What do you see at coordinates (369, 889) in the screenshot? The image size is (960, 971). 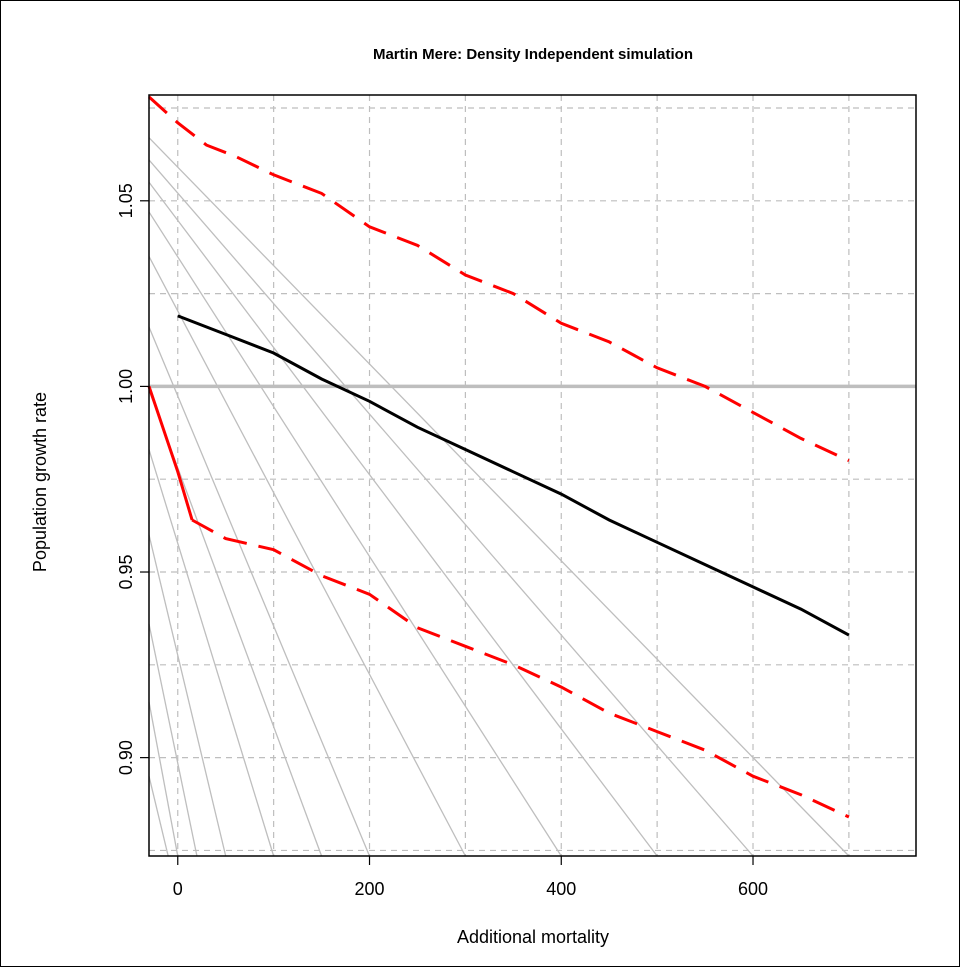 I see `x-tick-label: 200` at bounding box center [369, 889].